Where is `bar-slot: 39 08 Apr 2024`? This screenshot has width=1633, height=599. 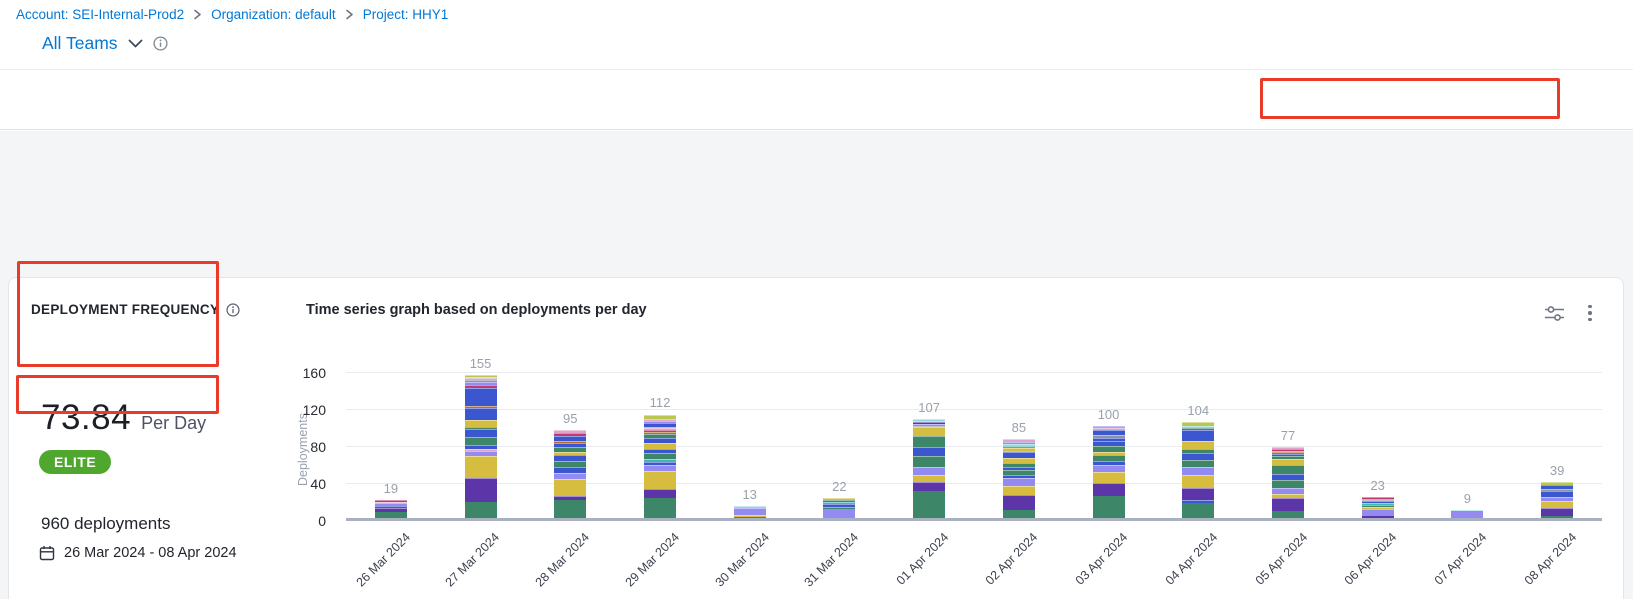
bar-slot: 39 08 Apr 2024 is located at coordinates (1557, 473).